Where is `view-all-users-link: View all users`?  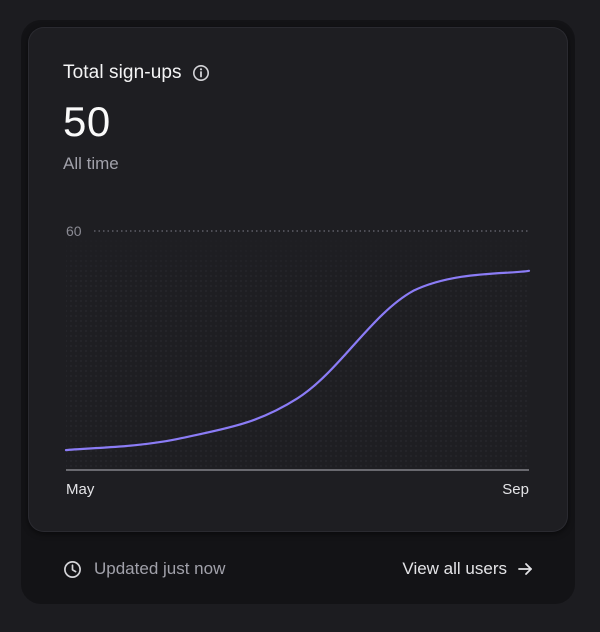
view-all-users-link: View all users is located at coordinates (467, 569).